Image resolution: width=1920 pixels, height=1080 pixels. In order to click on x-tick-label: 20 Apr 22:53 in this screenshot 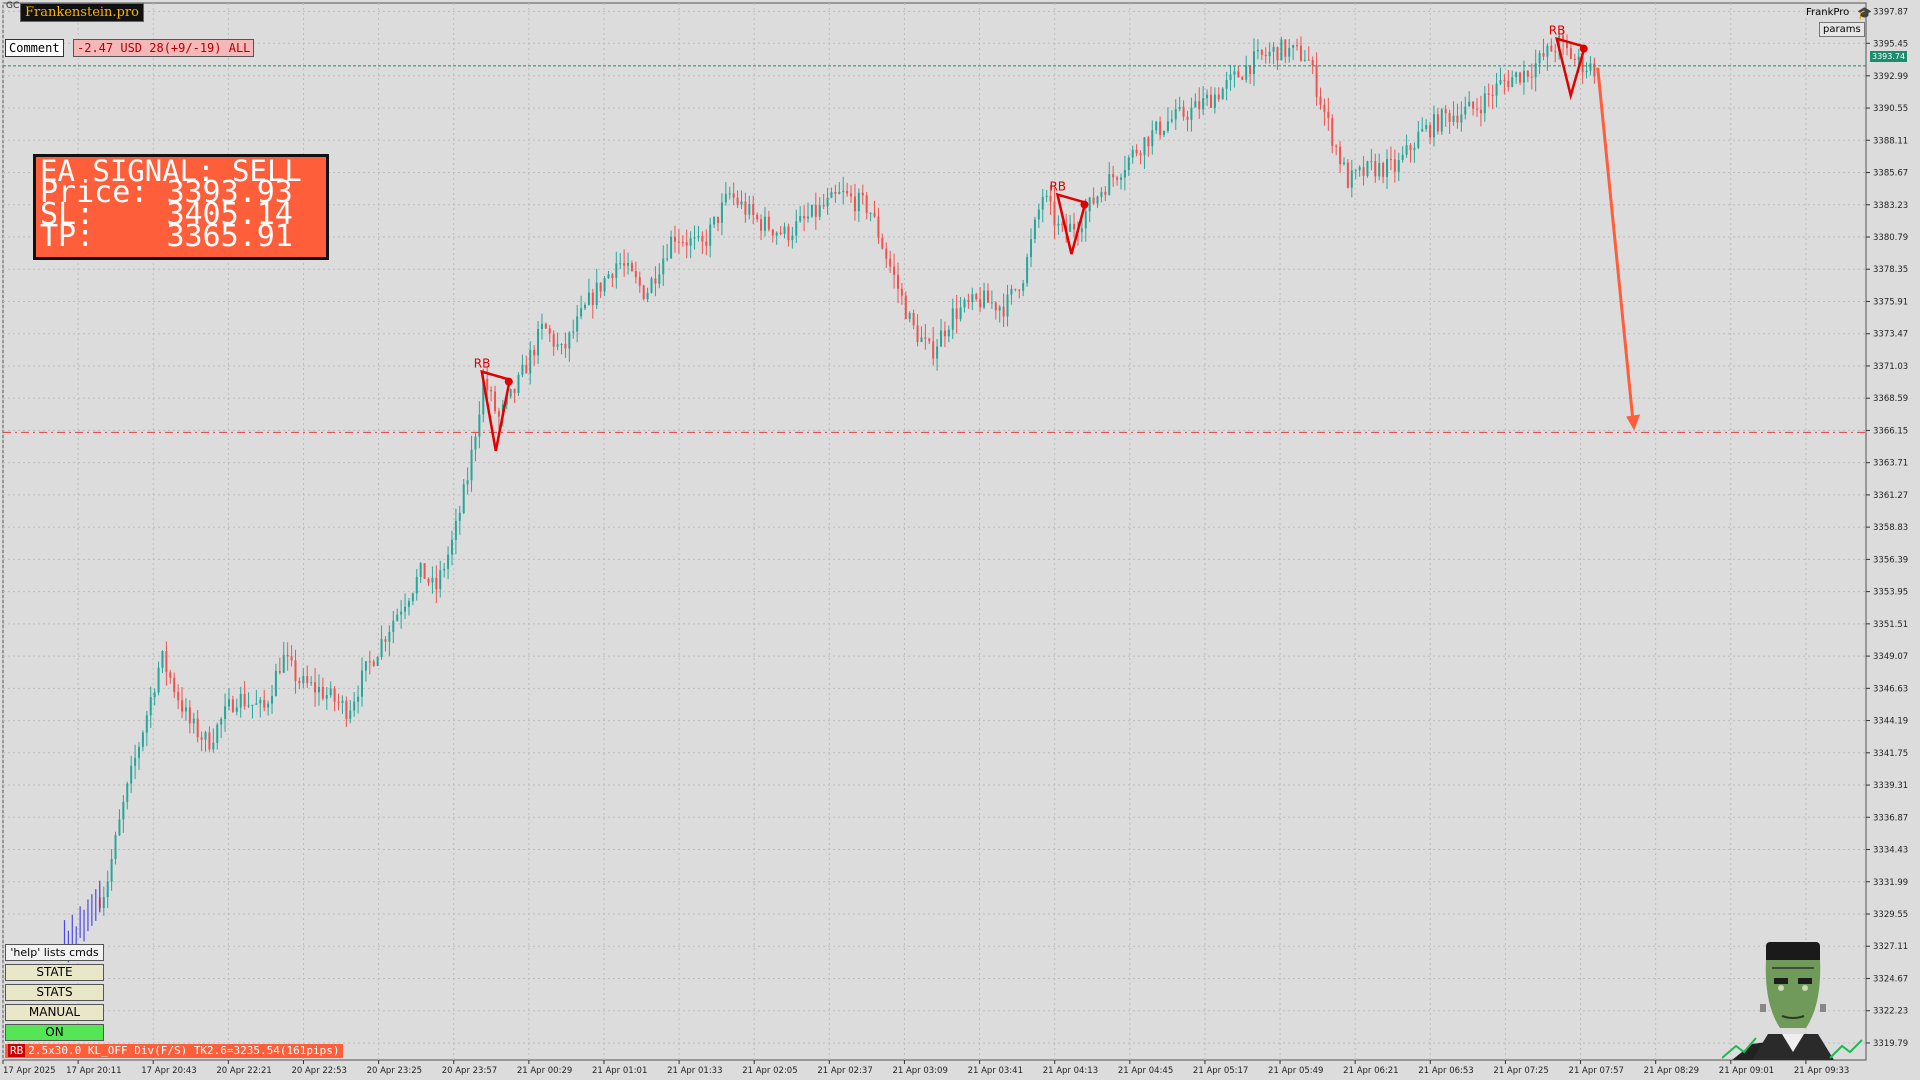, I will do `click(318, 1071)`.